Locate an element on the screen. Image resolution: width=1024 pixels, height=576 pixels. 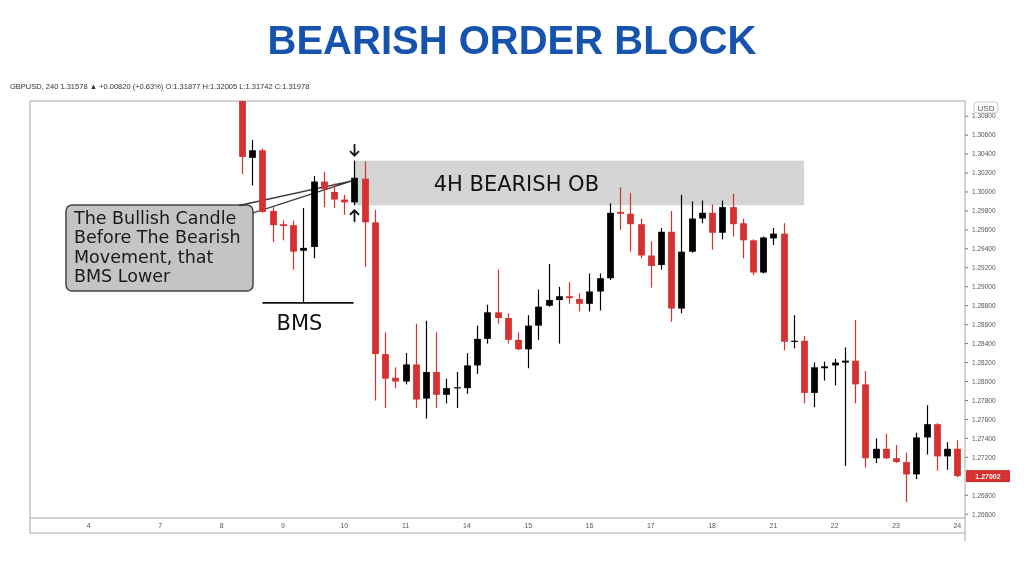
annotation: The Bullish Candle Before The Bearish Movement, that BMS Lower is located at coordinates (157, 247).